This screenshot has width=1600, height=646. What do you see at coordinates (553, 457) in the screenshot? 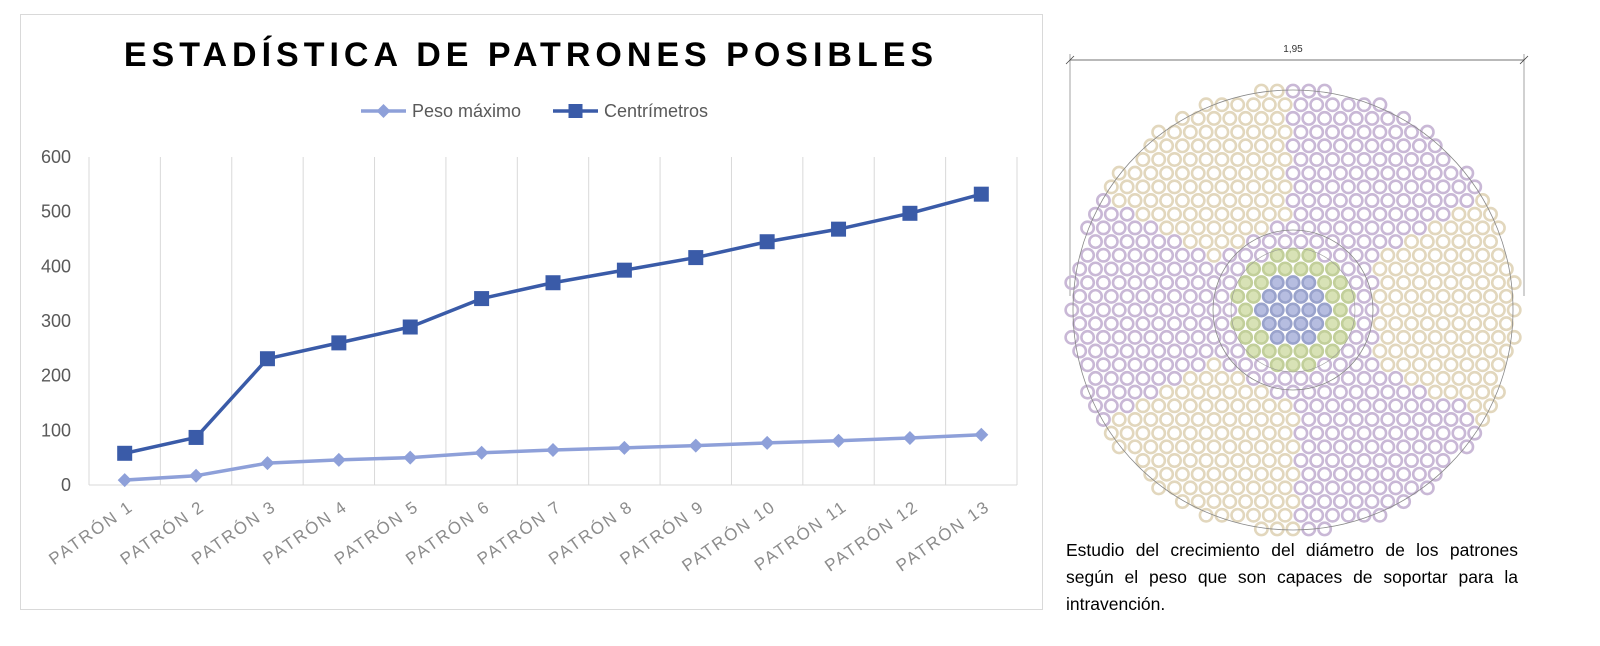
I see `series-peso-m-ximo` at bounding box center [553, 457].